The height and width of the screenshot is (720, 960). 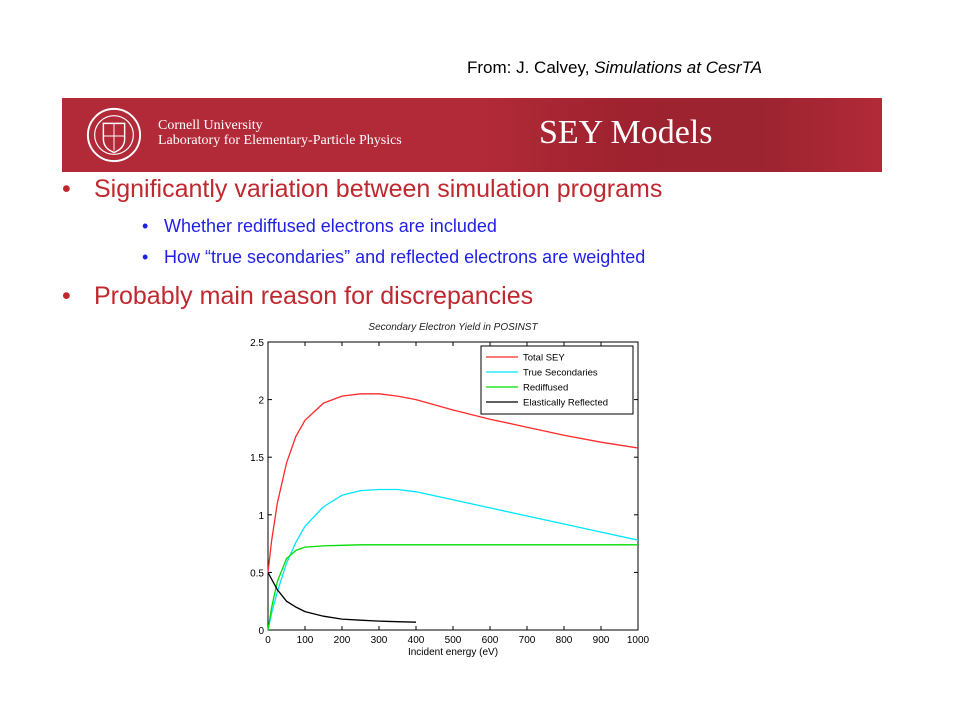 What do you see at coordinates (114, 135) in the screenshot?
I see `cornell-seal-icon` at bounding box center [114, 135].